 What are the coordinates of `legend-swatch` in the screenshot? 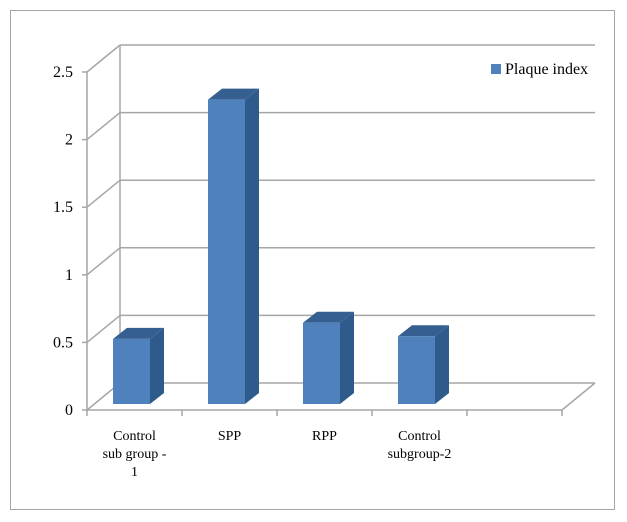 It's located at (496, 69).